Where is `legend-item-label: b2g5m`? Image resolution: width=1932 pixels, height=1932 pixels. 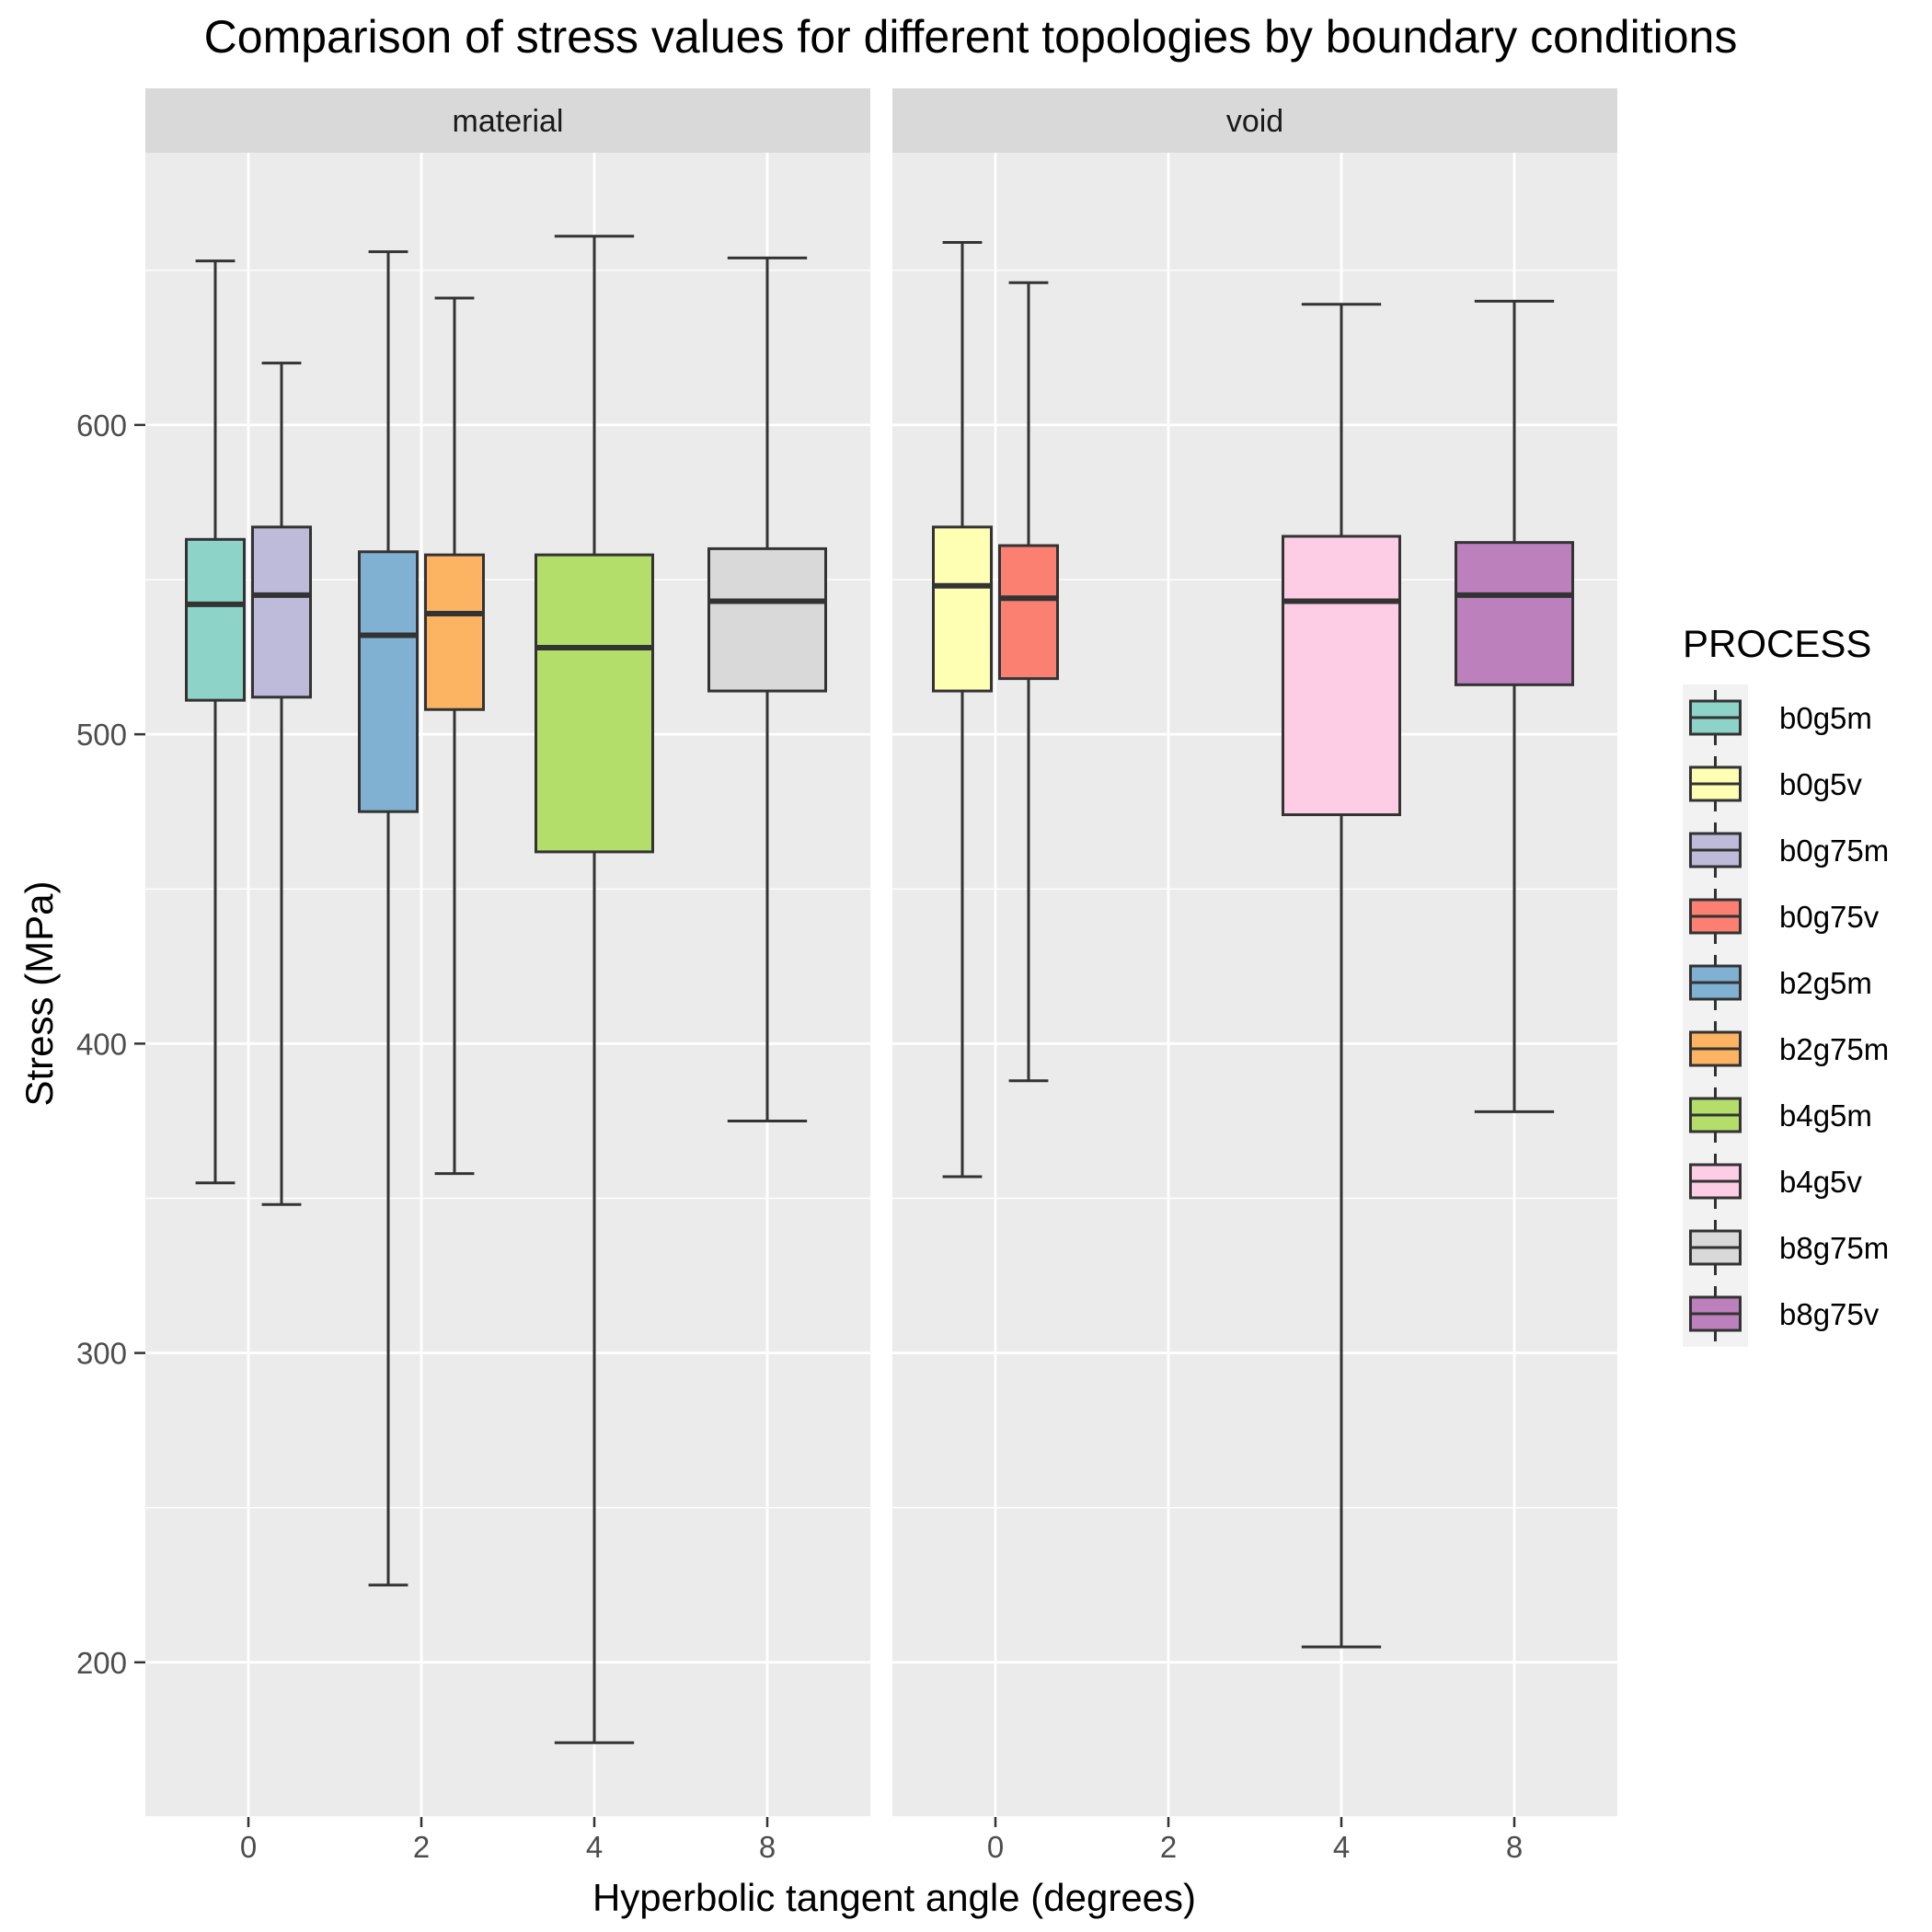 legend-item-label: b2g5m is located at coordinates (1825, 983).